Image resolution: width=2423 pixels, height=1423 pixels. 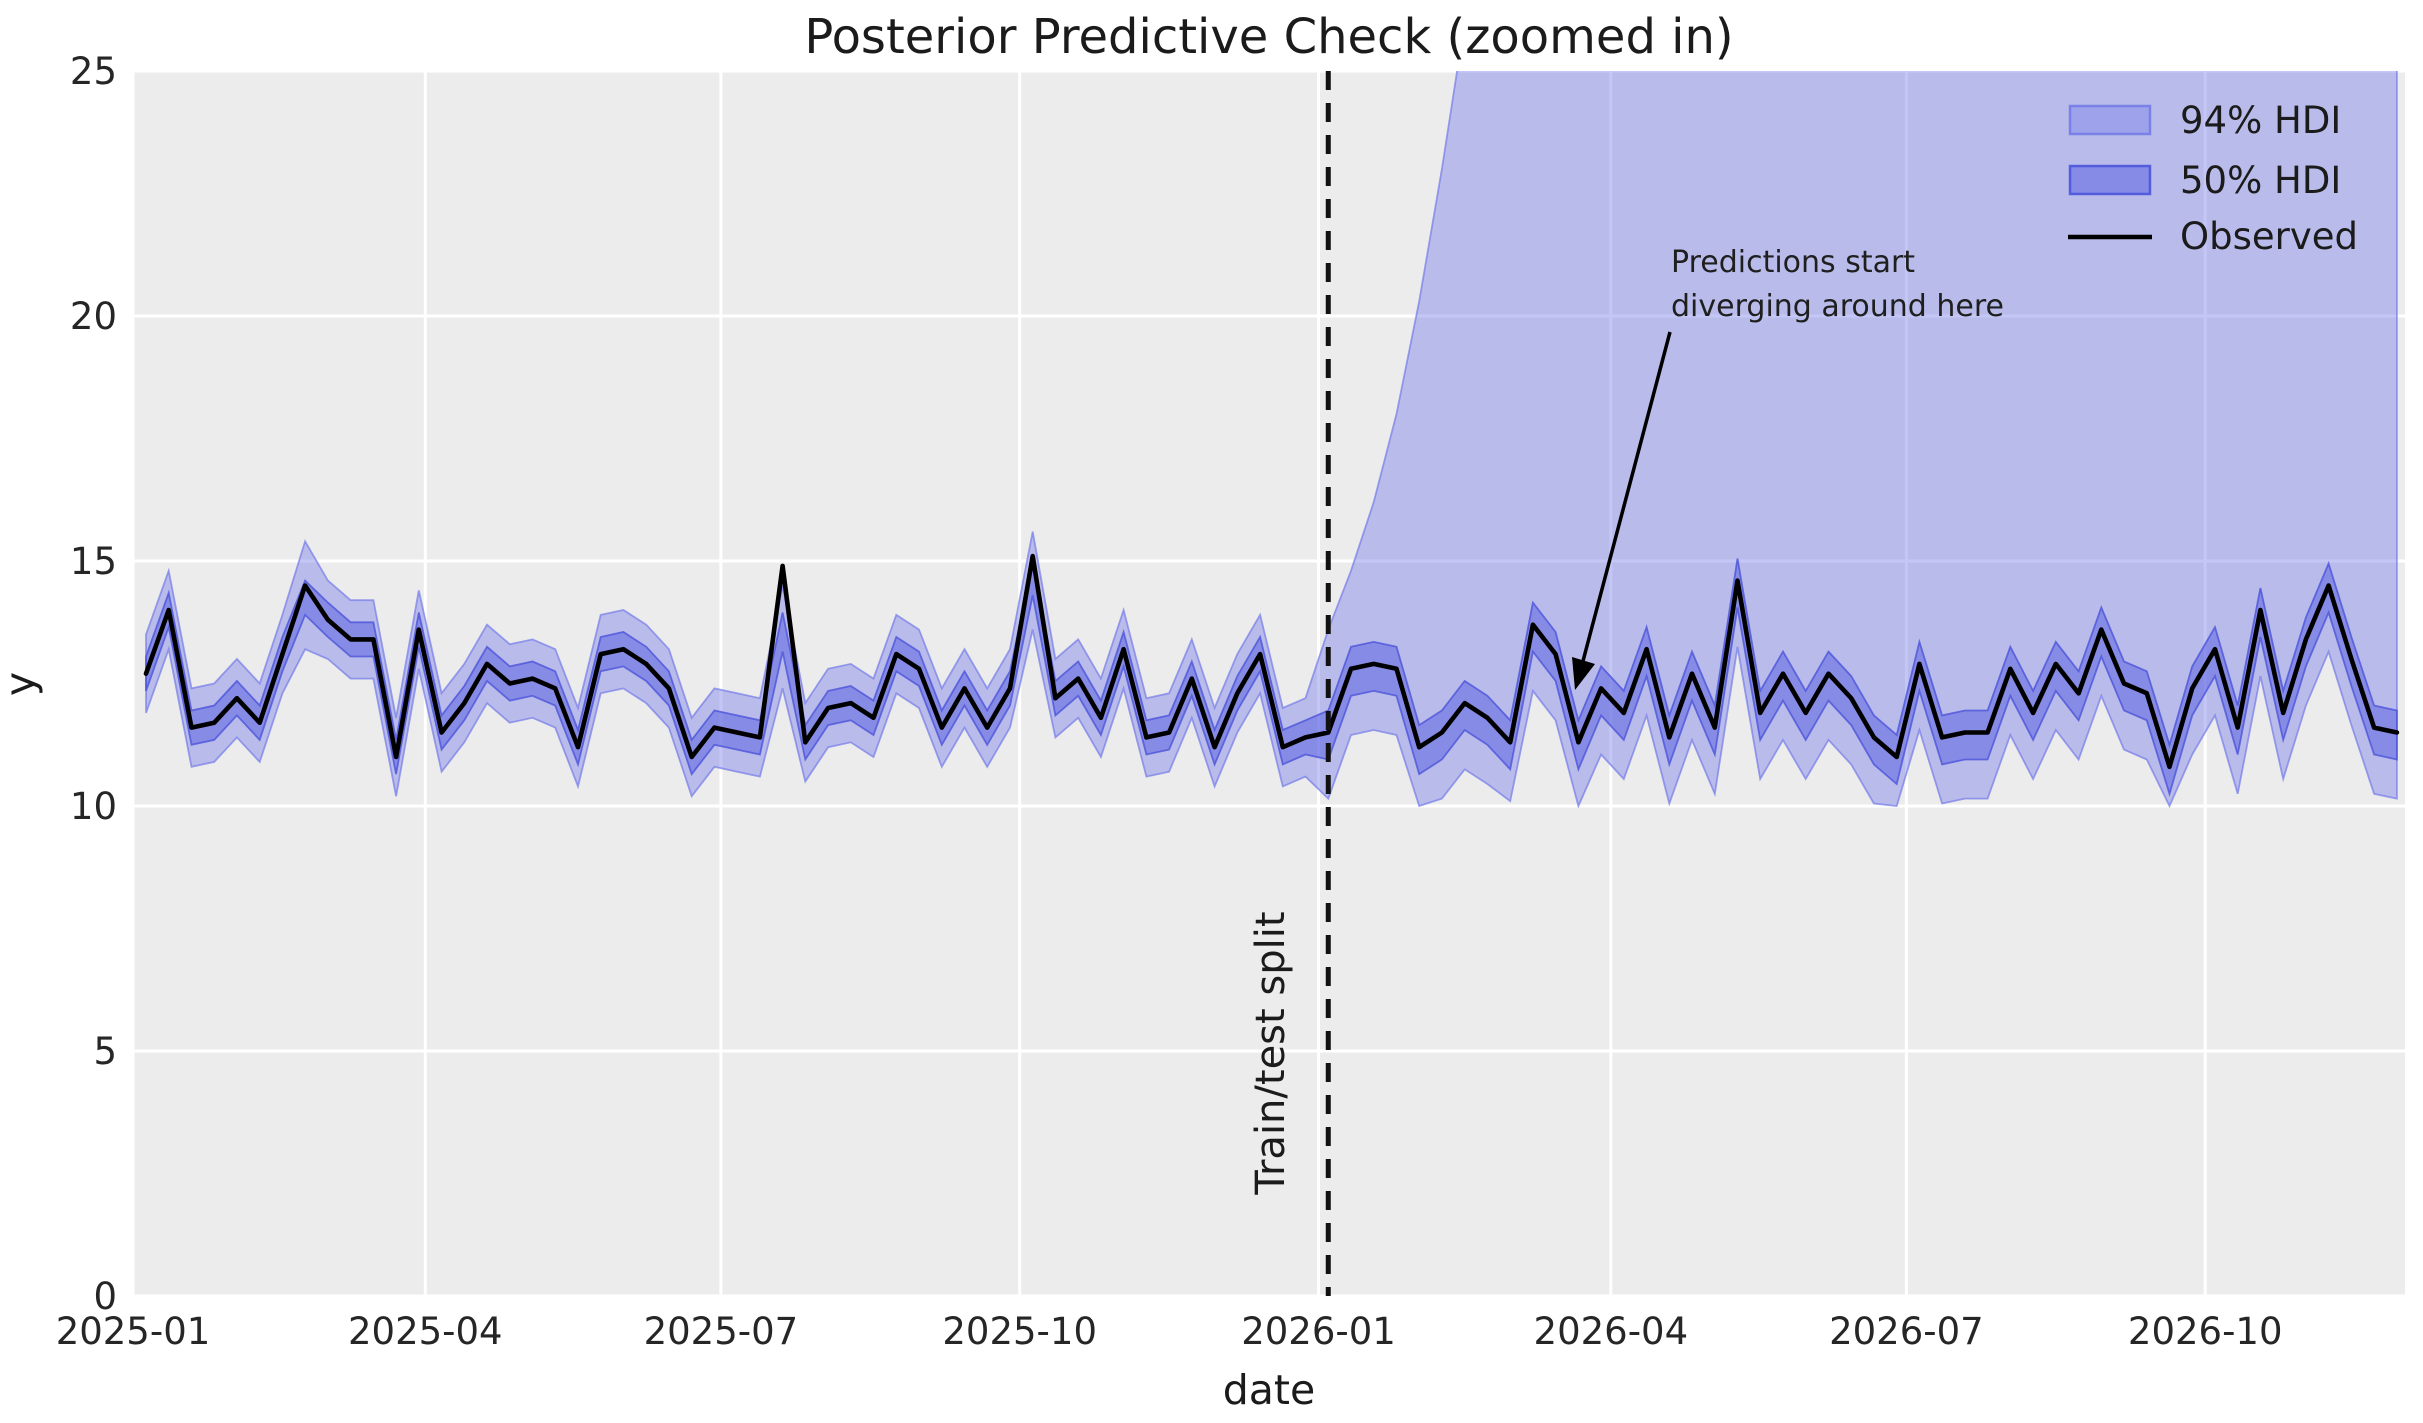 I want to click on legend: 94% HDI 50% HDI Observed, so click(x=2213, y=178).